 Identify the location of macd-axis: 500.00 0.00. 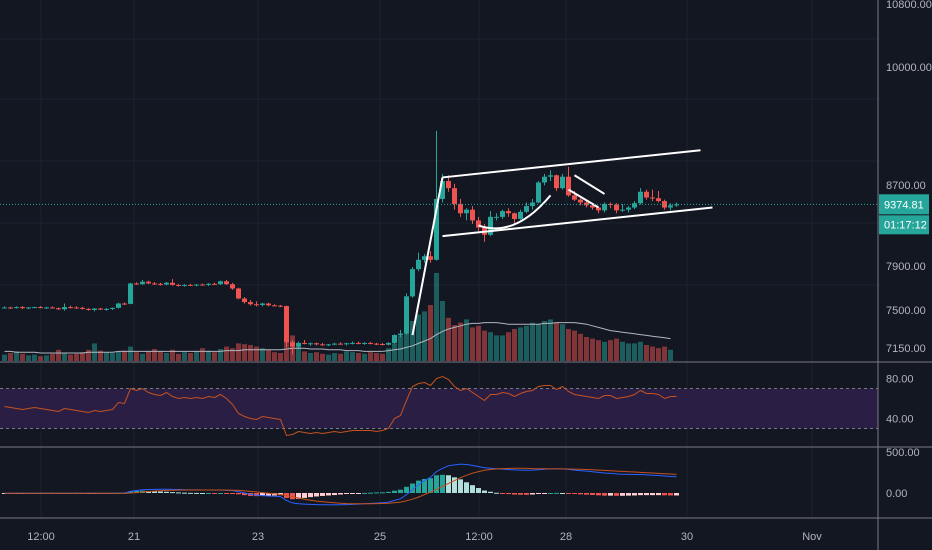
(903, 473).